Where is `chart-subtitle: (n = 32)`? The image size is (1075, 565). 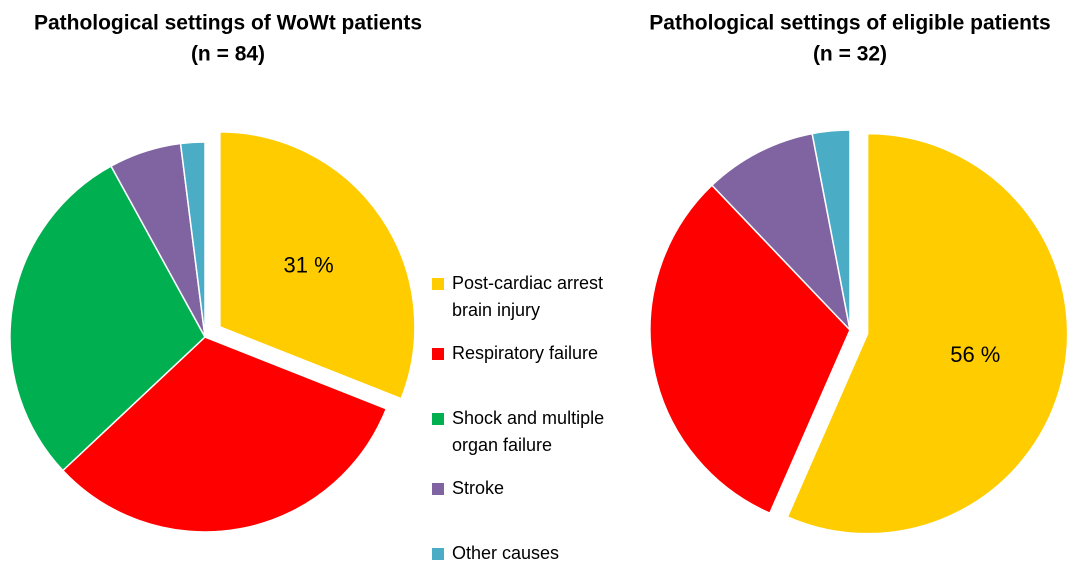
chart-subtitle: (n = 32) is located at coordinates (850, 54).